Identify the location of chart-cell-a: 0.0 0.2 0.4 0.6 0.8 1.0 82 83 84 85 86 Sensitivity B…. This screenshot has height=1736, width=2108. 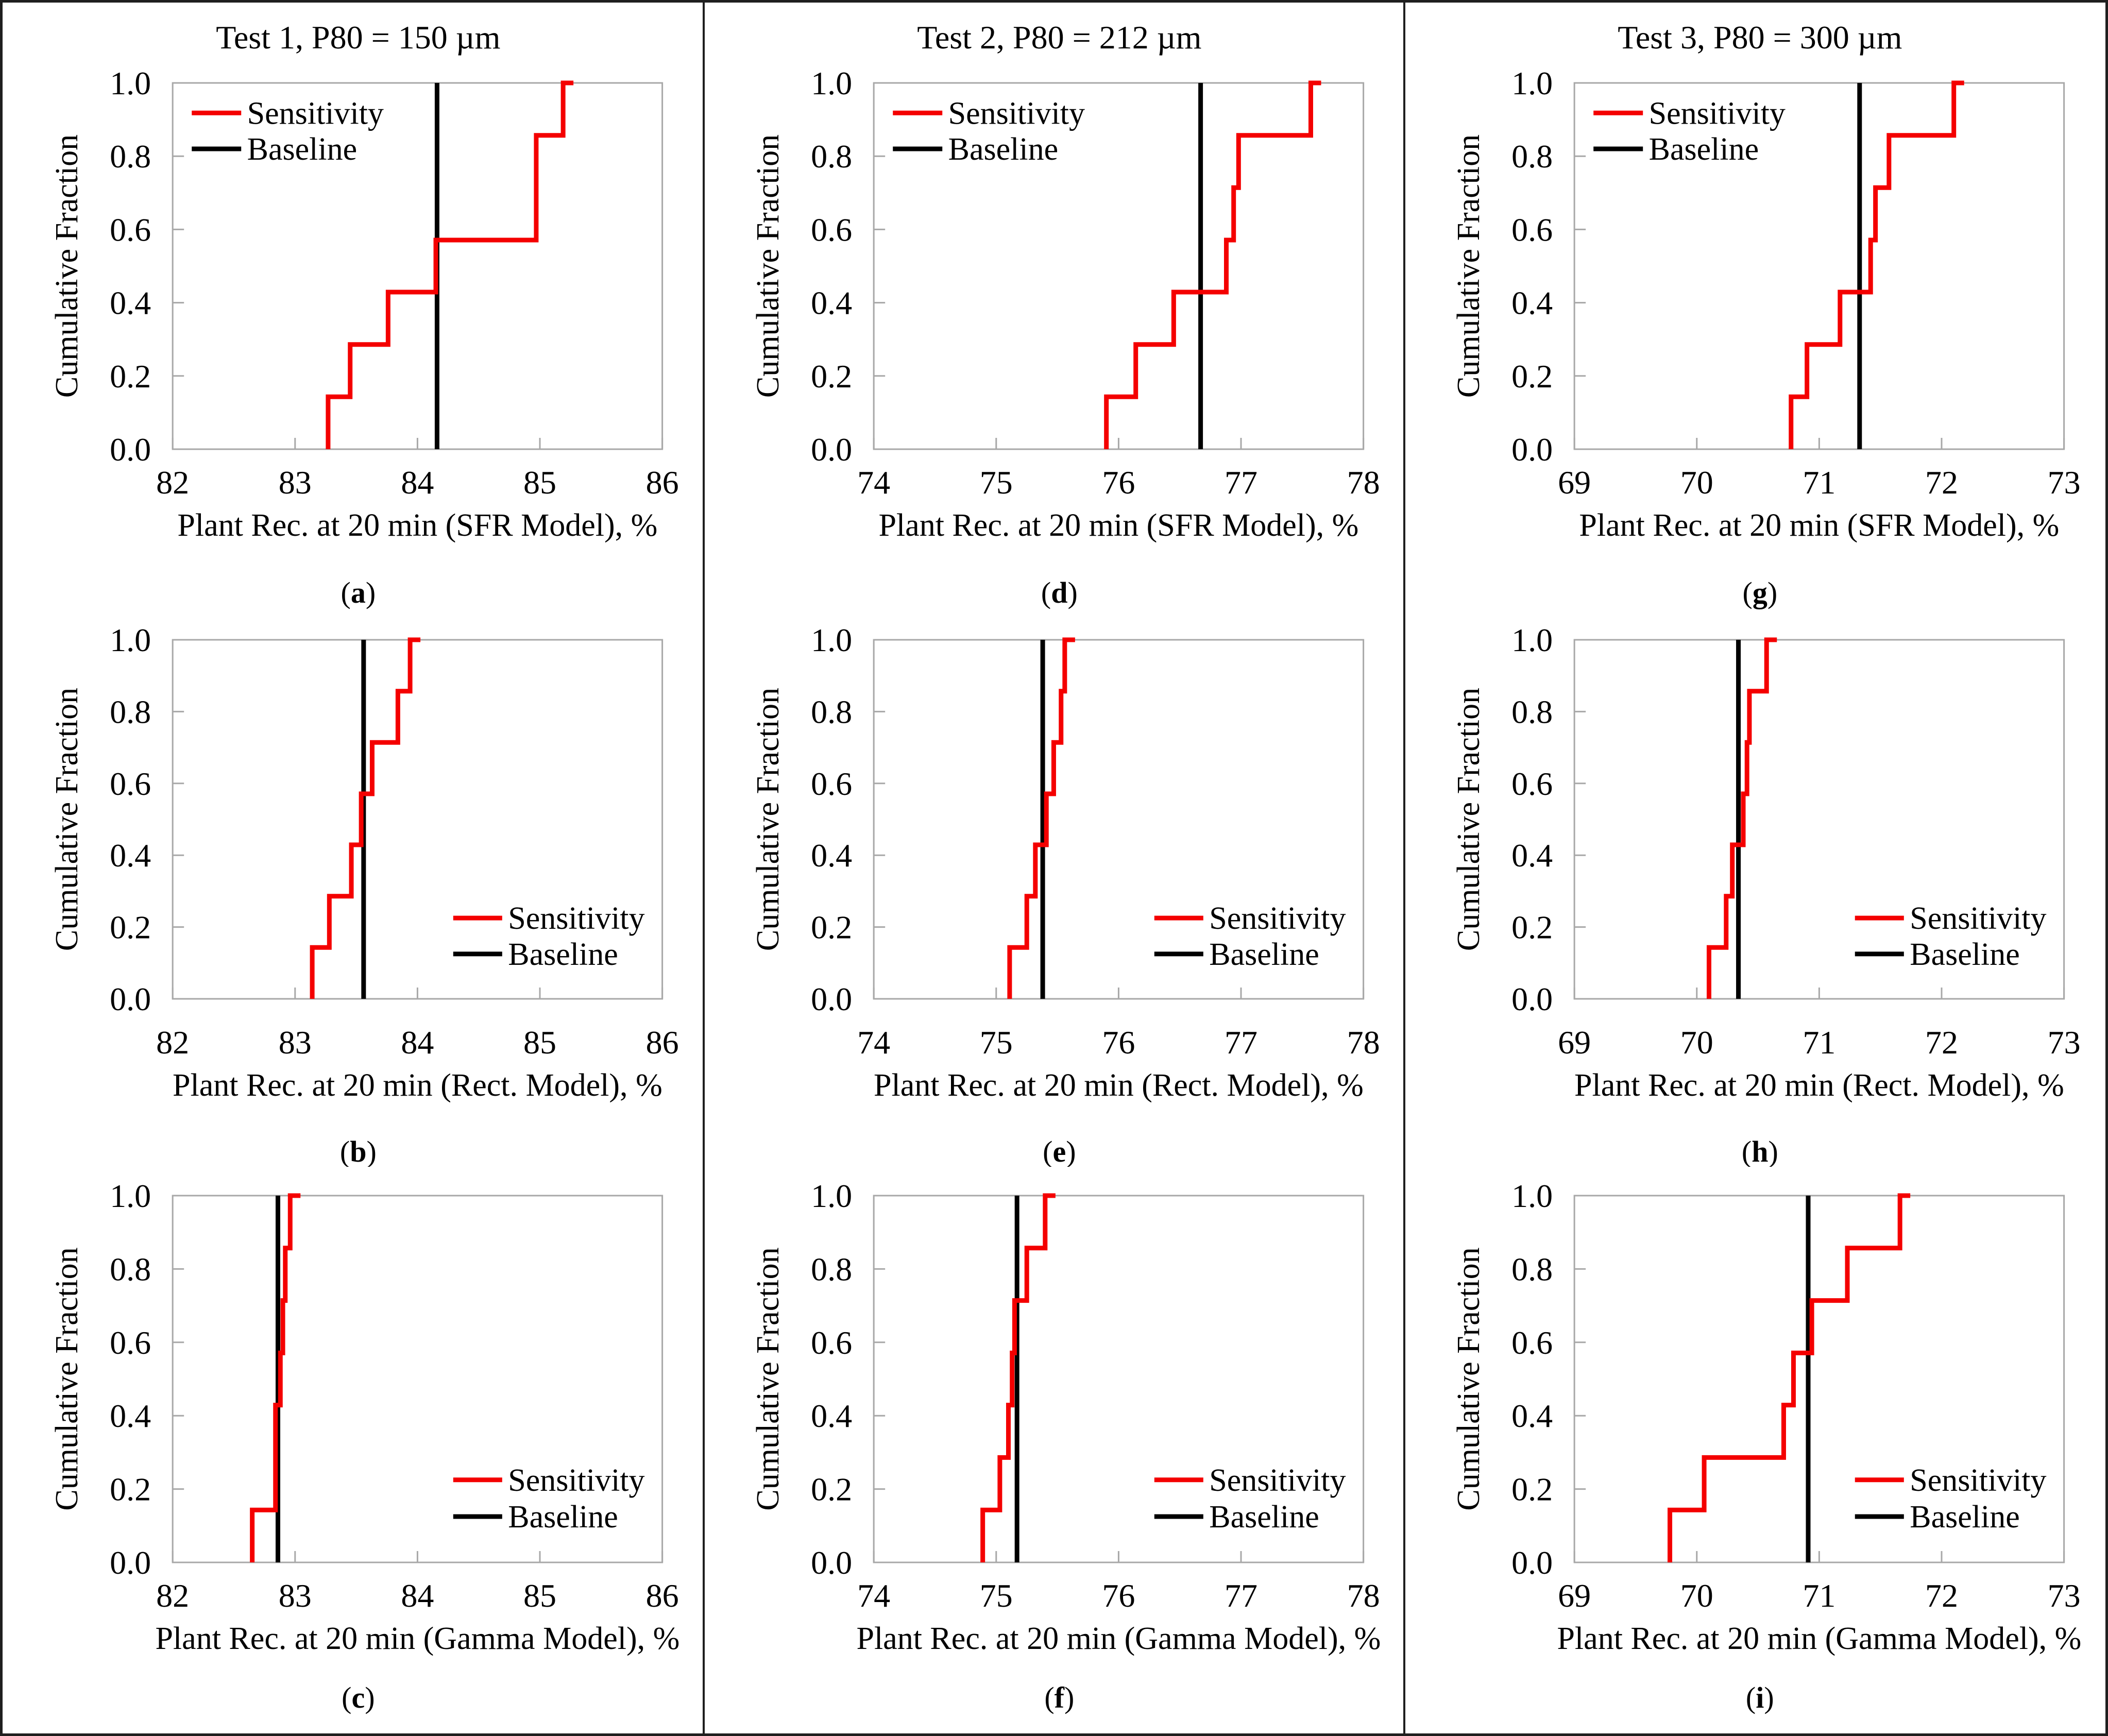
(353, 309).